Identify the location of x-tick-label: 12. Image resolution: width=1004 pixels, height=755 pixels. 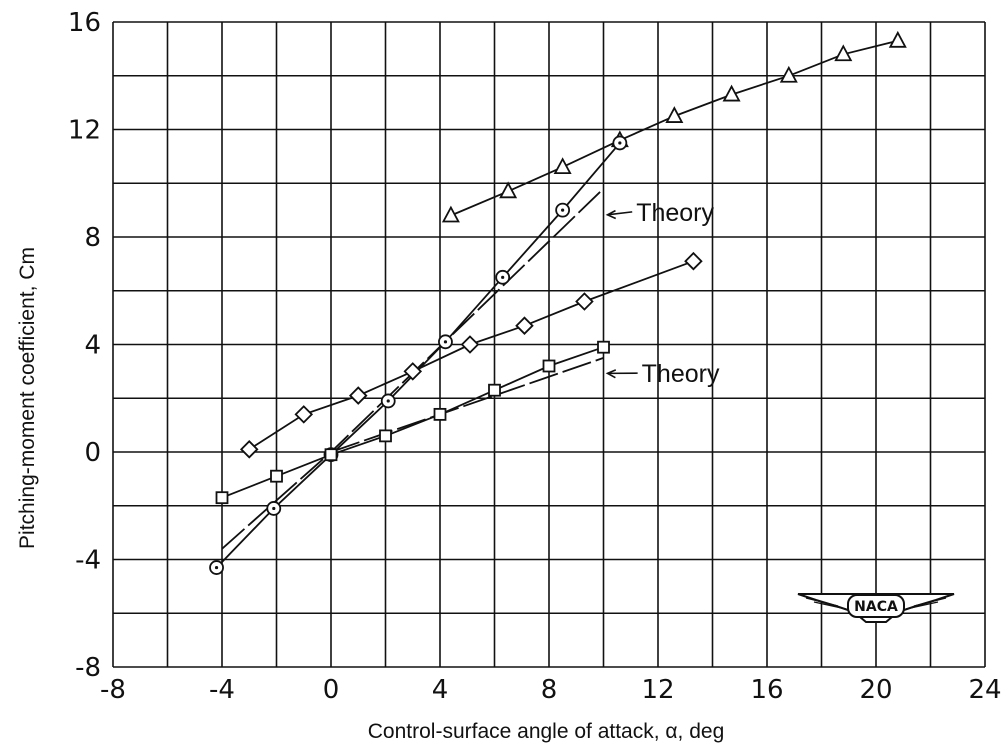
(657, 690).